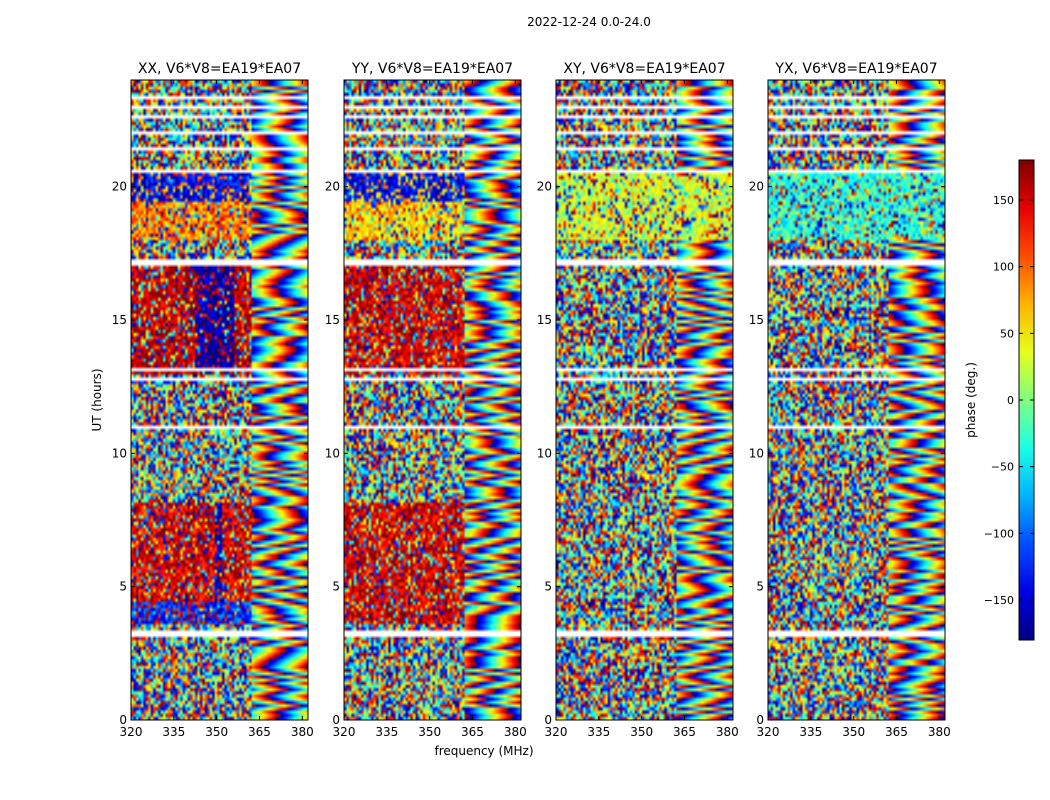 The width and height of the screenshot is (1050, 800). What do you see at coordinates (999, 400) in the screenshot?
I see `colorbar: −150 −100 −50 0 50 100 150 phase (deg.)` at bounding box center [999, 400].